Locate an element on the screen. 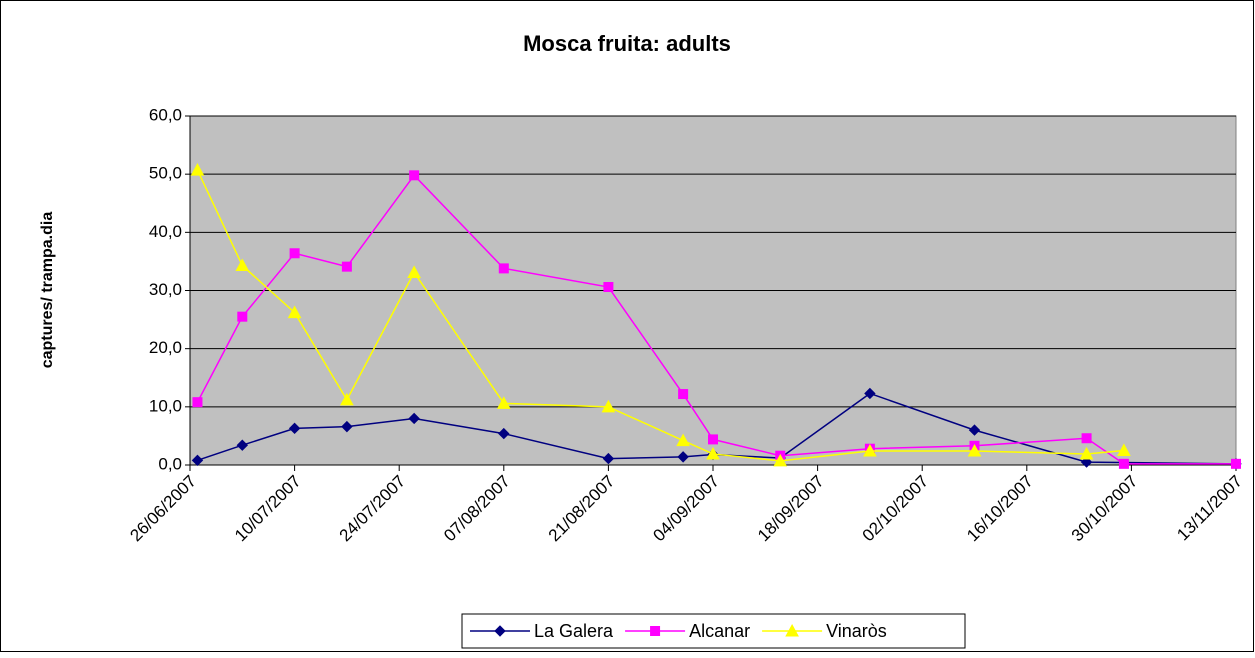 This screenshot has height=658, width=1255. y-tick-label: 50,0 is located at coordinates (165, 173).